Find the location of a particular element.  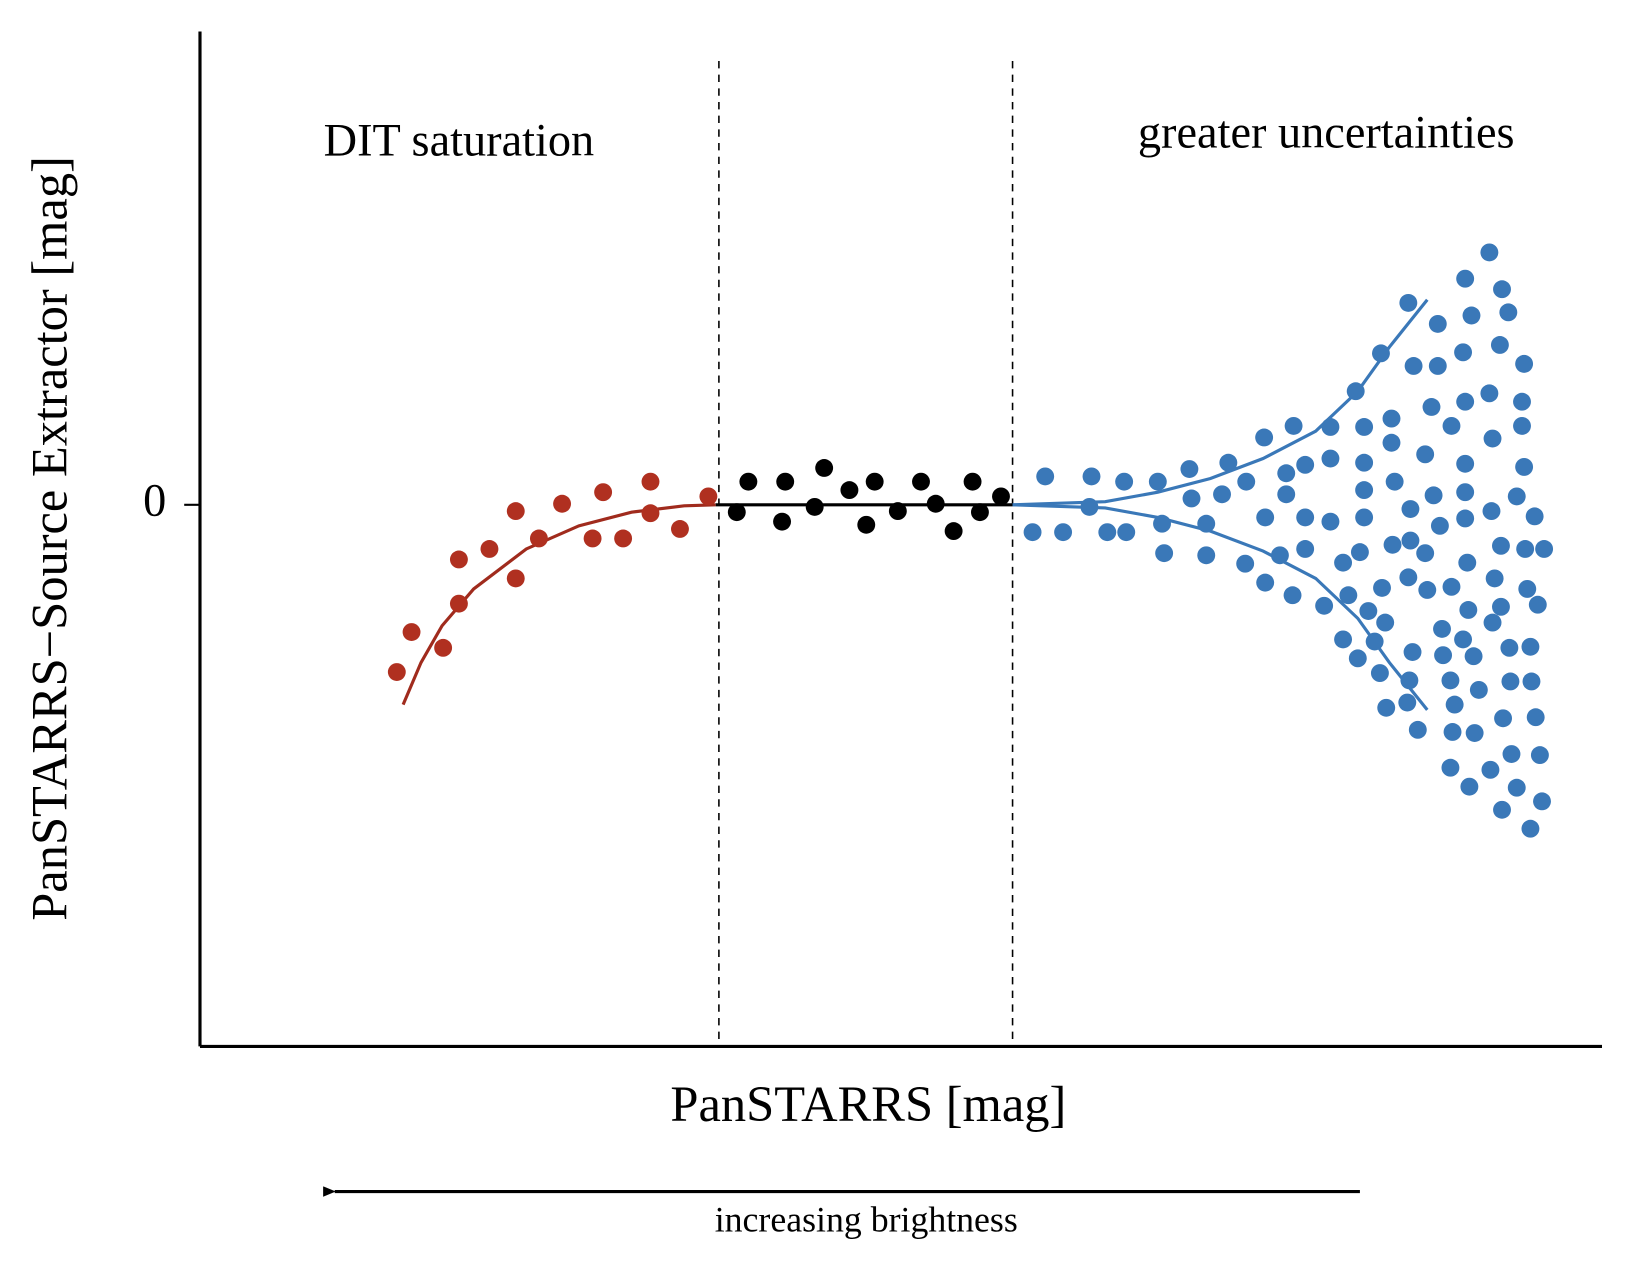

annotation: increasing brightness is located at coordinates (866, 1219).